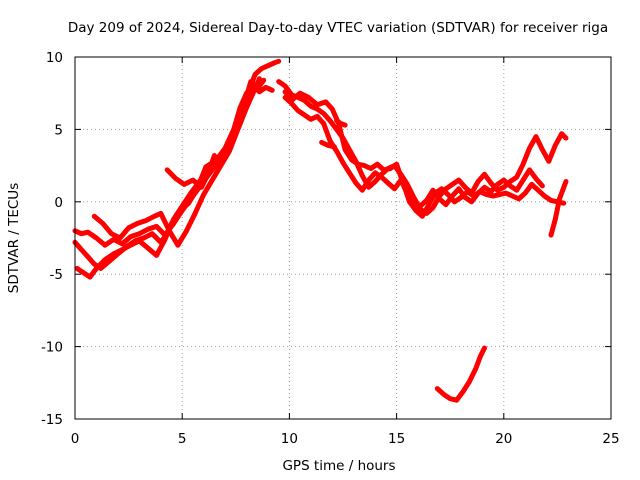  I want to click on y-tick-label--10: -10, so click(52, 348).